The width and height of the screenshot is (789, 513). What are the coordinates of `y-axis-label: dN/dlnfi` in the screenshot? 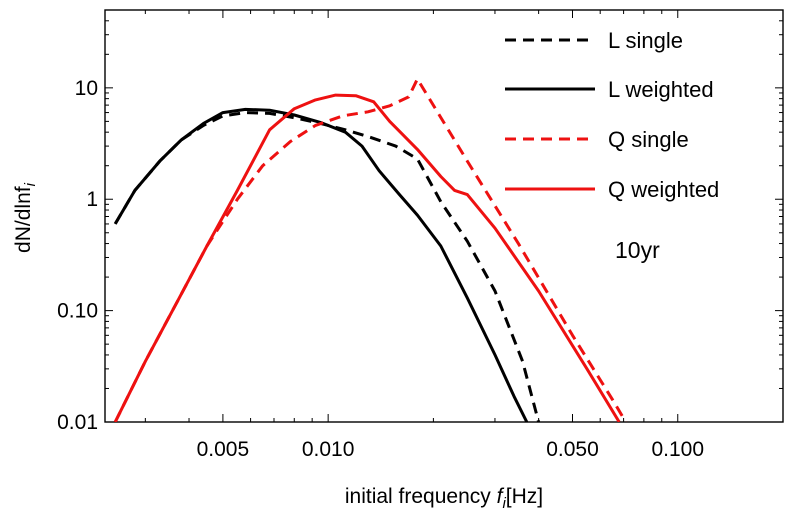 It's located at (25, 217).